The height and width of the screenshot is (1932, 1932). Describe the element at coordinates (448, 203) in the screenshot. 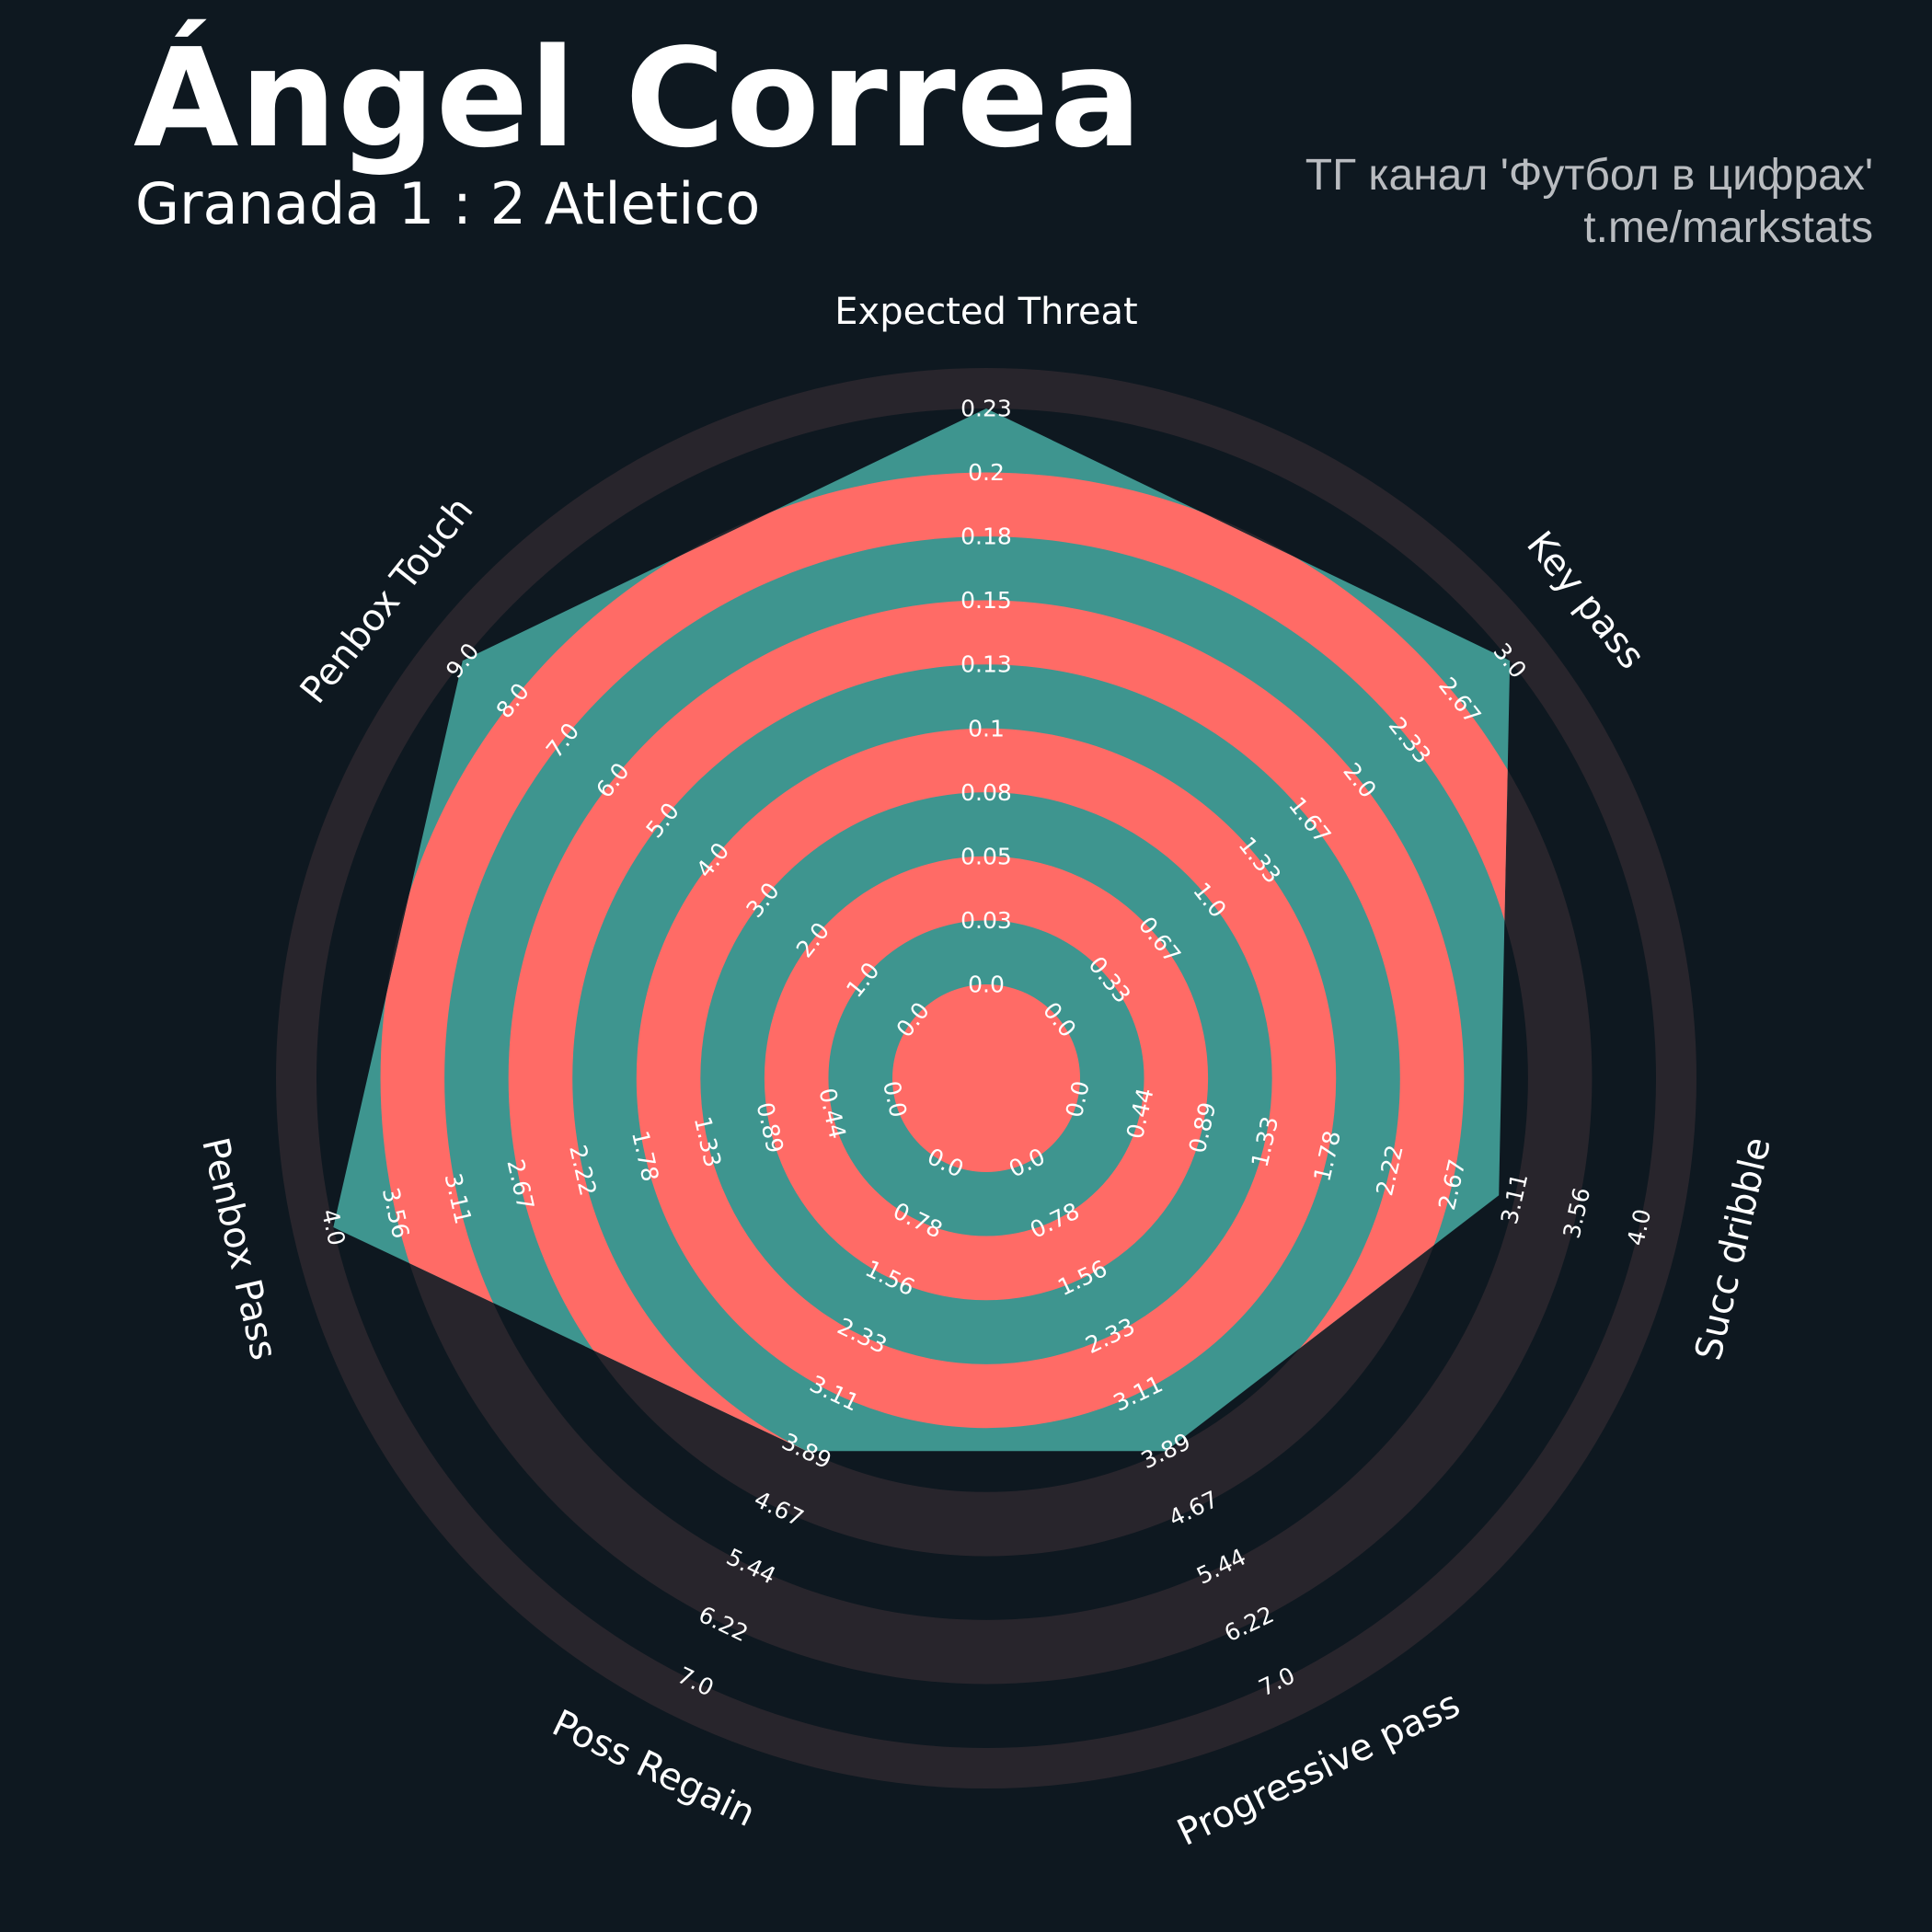

I see `match-subtitle: Granada 1 : 2 Atletico` at that location.